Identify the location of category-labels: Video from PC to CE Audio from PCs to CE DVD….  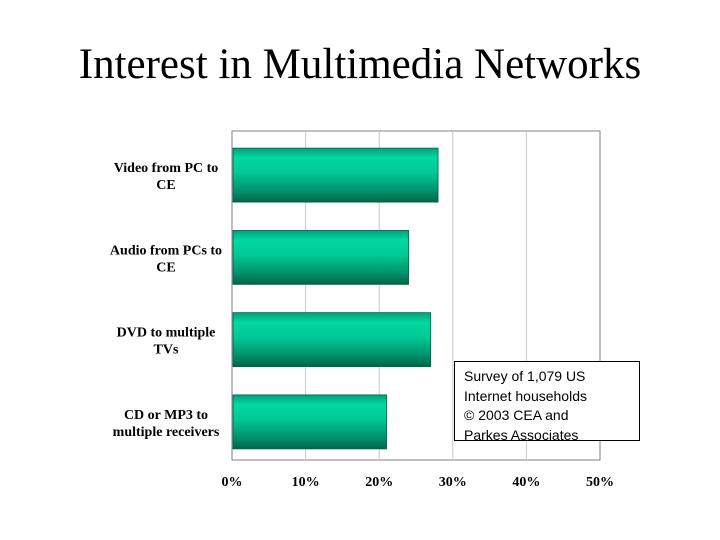
(166, 300).